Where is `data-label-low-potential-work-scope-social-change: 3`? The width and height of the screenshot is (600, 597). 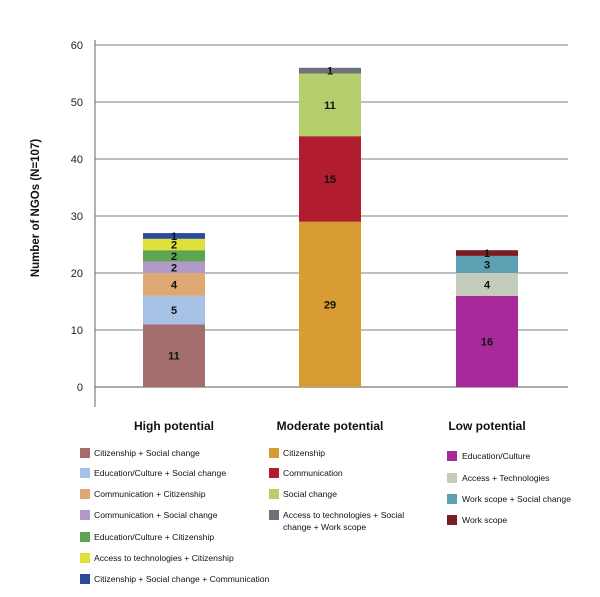 data-label-low-potential-work-scope-social-change: 3 is located at coordinates (487, 265).